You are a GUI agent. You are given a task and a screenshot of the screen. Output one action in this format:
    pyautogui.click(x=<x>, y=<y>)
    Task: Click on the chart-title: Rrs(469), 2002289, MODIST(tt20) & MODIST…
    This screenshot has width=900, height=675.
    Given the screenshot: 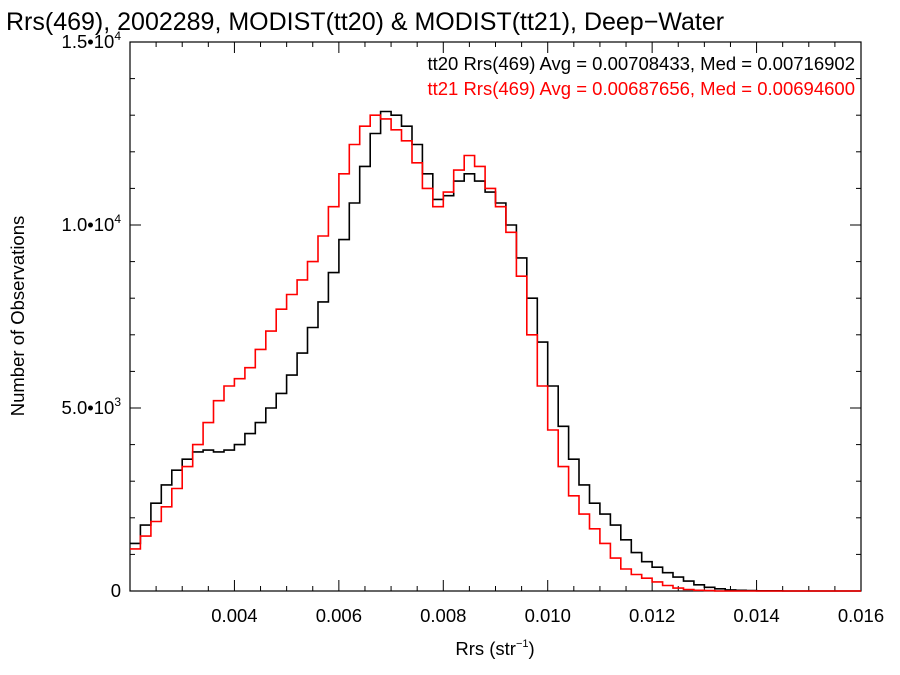 What is the action you would take?
    pyautogui.click(x=365, y=22)
    